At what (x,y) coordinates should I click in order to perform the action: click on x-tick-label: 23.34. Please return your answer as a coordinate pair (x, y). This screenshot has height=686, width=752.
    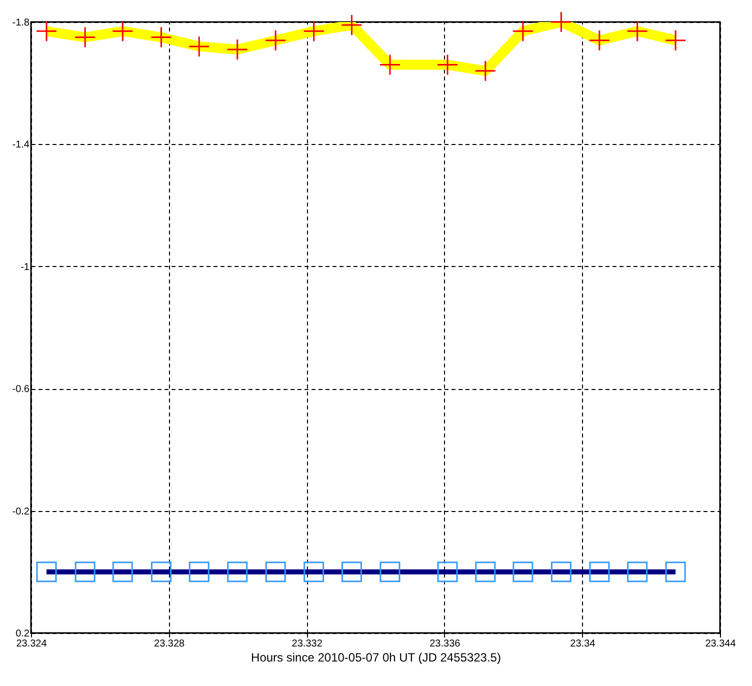
    Looking at the image, I should click on (583, 644).